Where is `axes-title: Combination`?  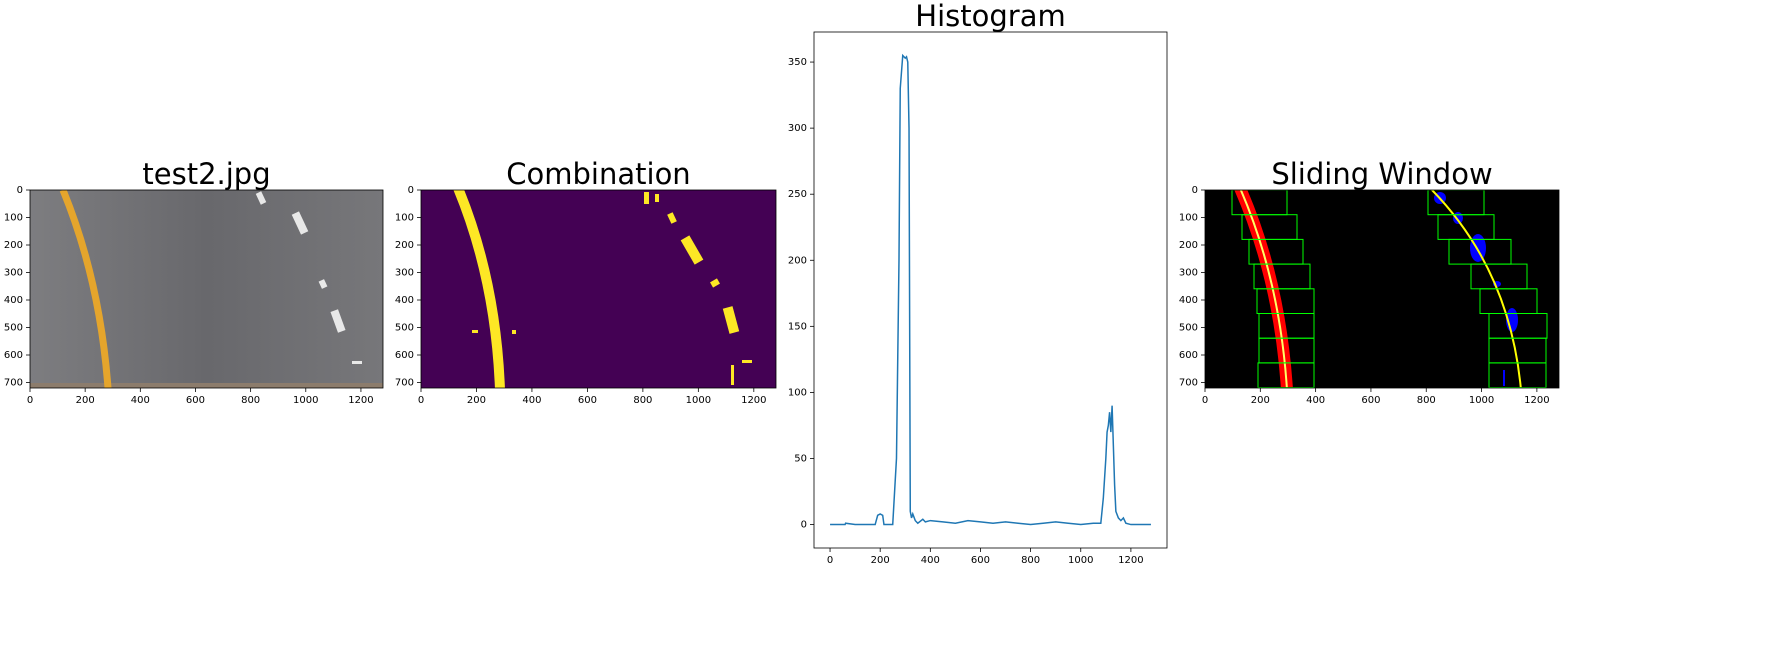
axes-title: Combination is located at coordinates (598, 174).